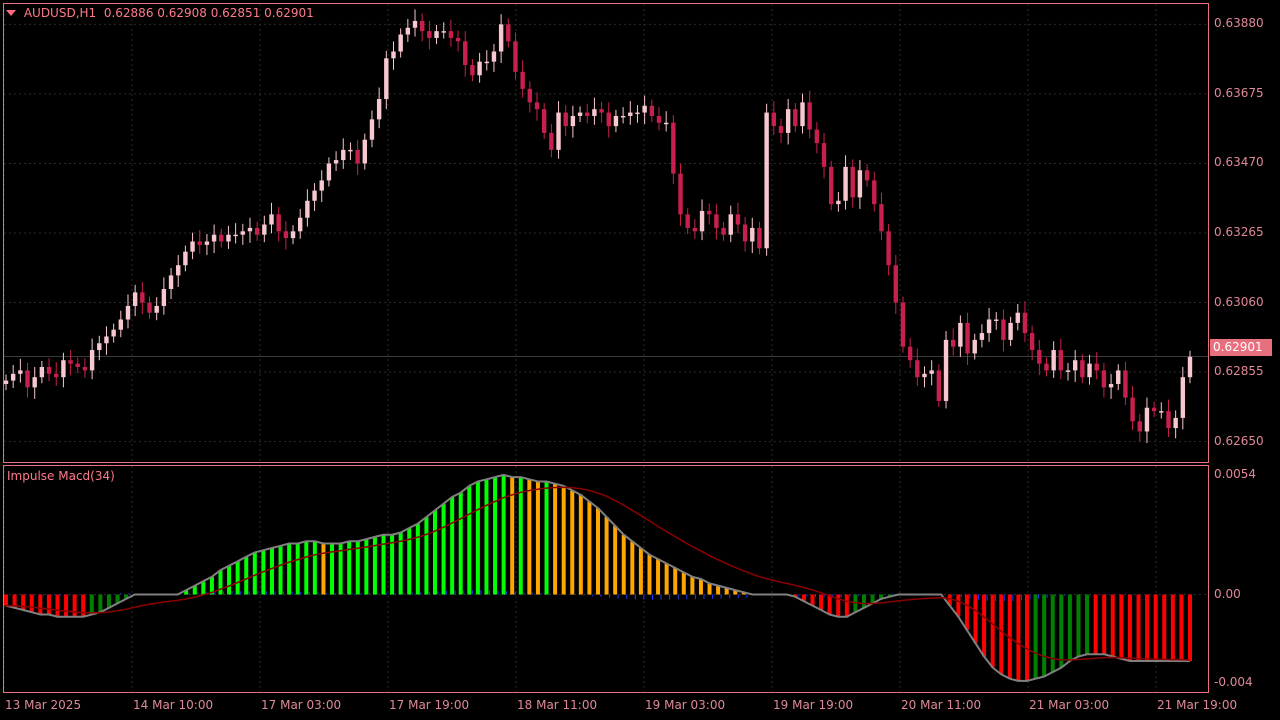 Image resolution: width=1280 pixels, height=720 pixels. What do you see at coordinates (301, 705) in the screenshot?
I see `time-axis-label: 17 Mar 03:00` at bounding box center [301, 705].